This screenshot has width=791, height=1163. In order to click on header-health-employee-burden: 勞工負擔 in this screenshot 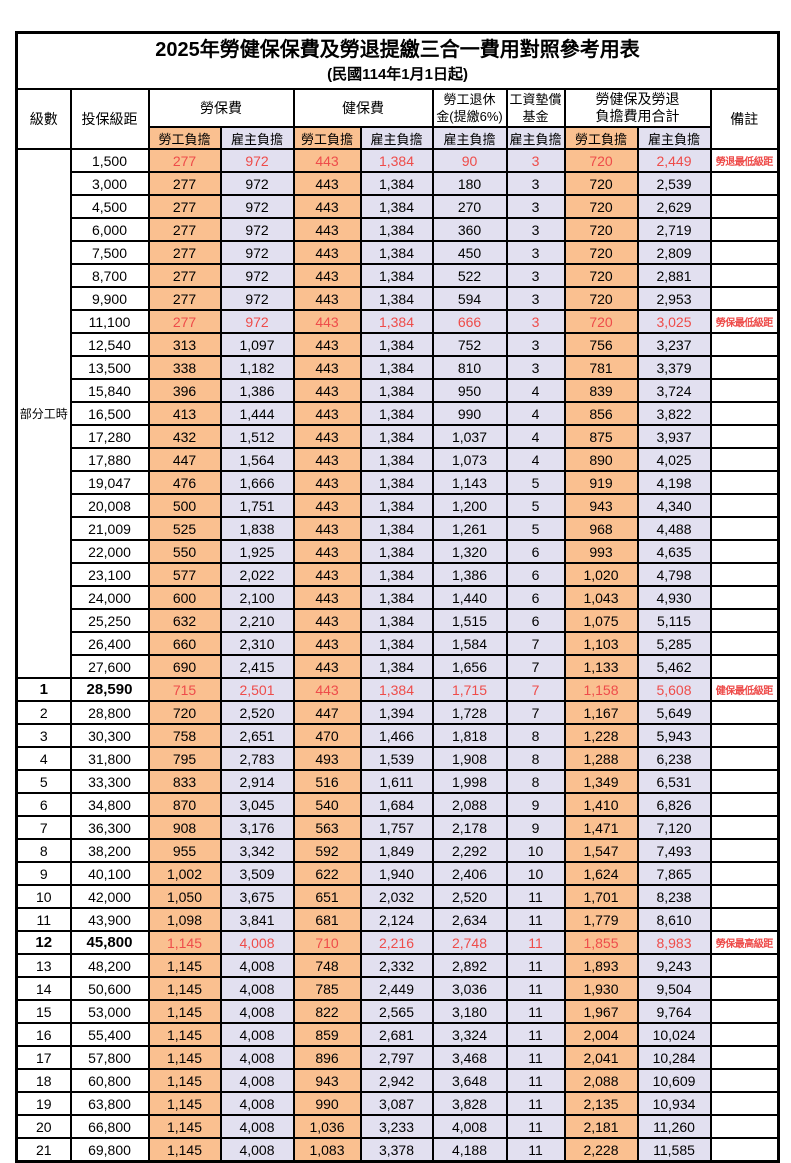, I will do `click(327, 138)`.